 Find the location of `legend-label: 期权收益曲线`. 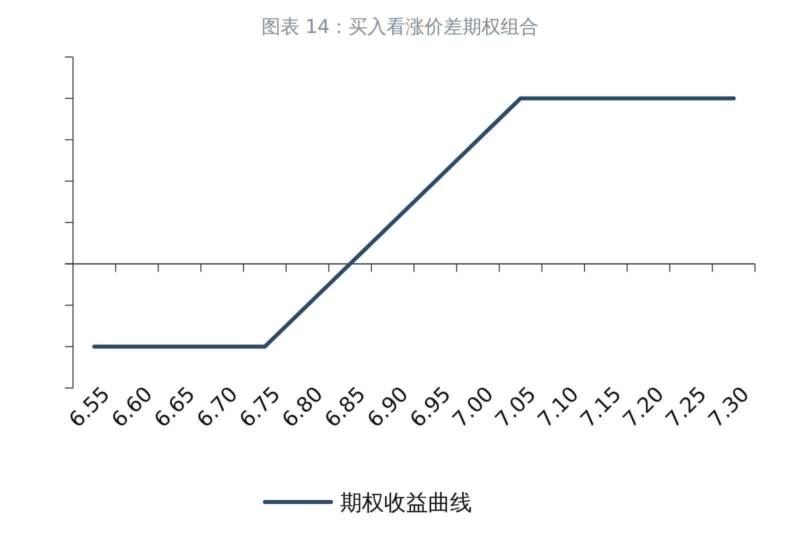

legend-label: 期权收益曲线 is located at coordinates (406, 503).